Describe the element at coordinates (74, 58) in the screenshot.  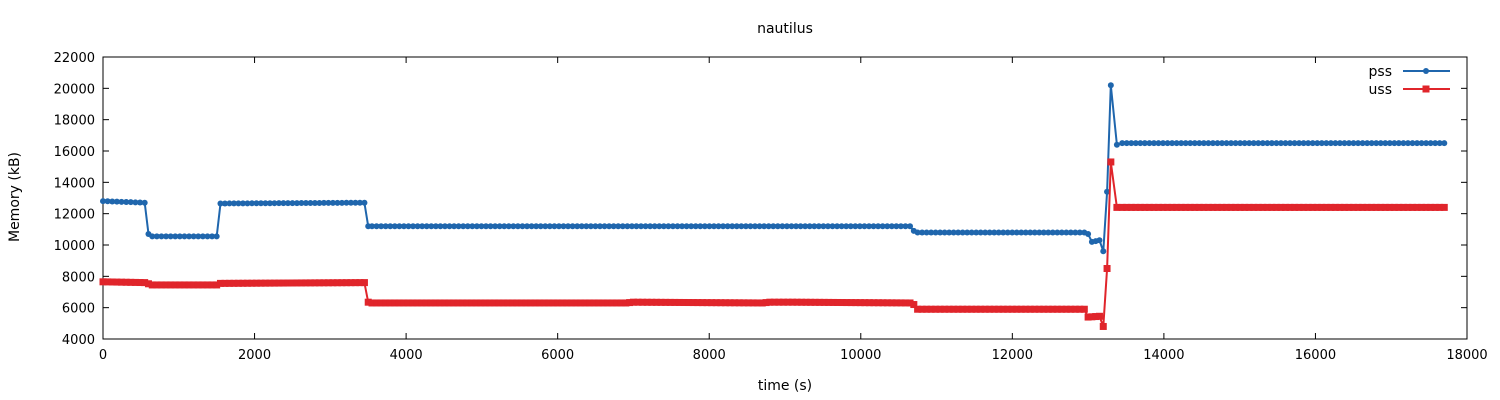
I see `y-tick-label: 22000` at that location.